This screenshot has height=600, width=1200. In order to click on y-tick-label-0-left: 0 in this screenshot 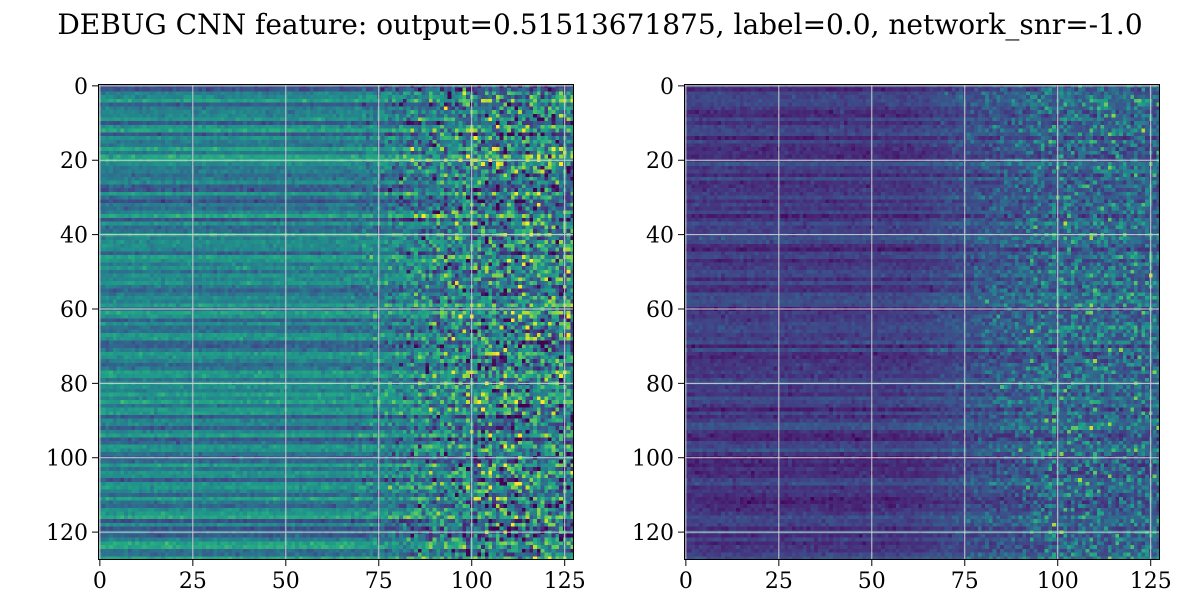, I will do `click(81, 87)`.